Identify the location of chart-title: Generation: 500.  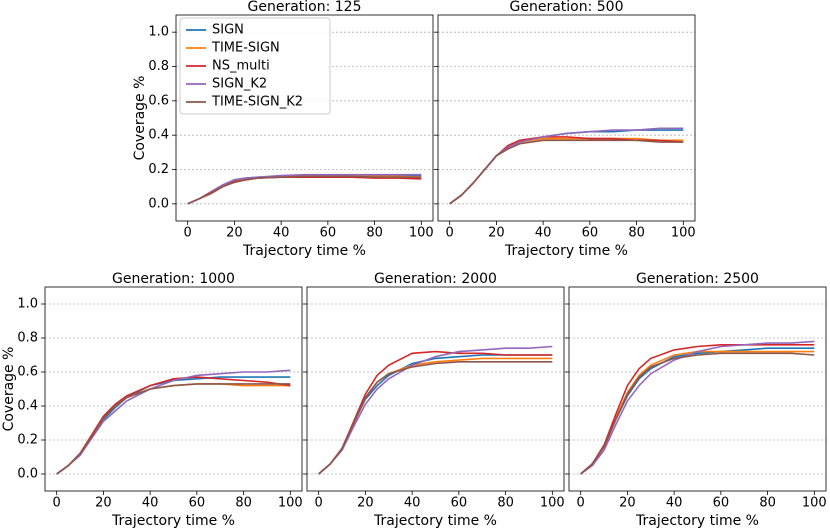
(567, 7).